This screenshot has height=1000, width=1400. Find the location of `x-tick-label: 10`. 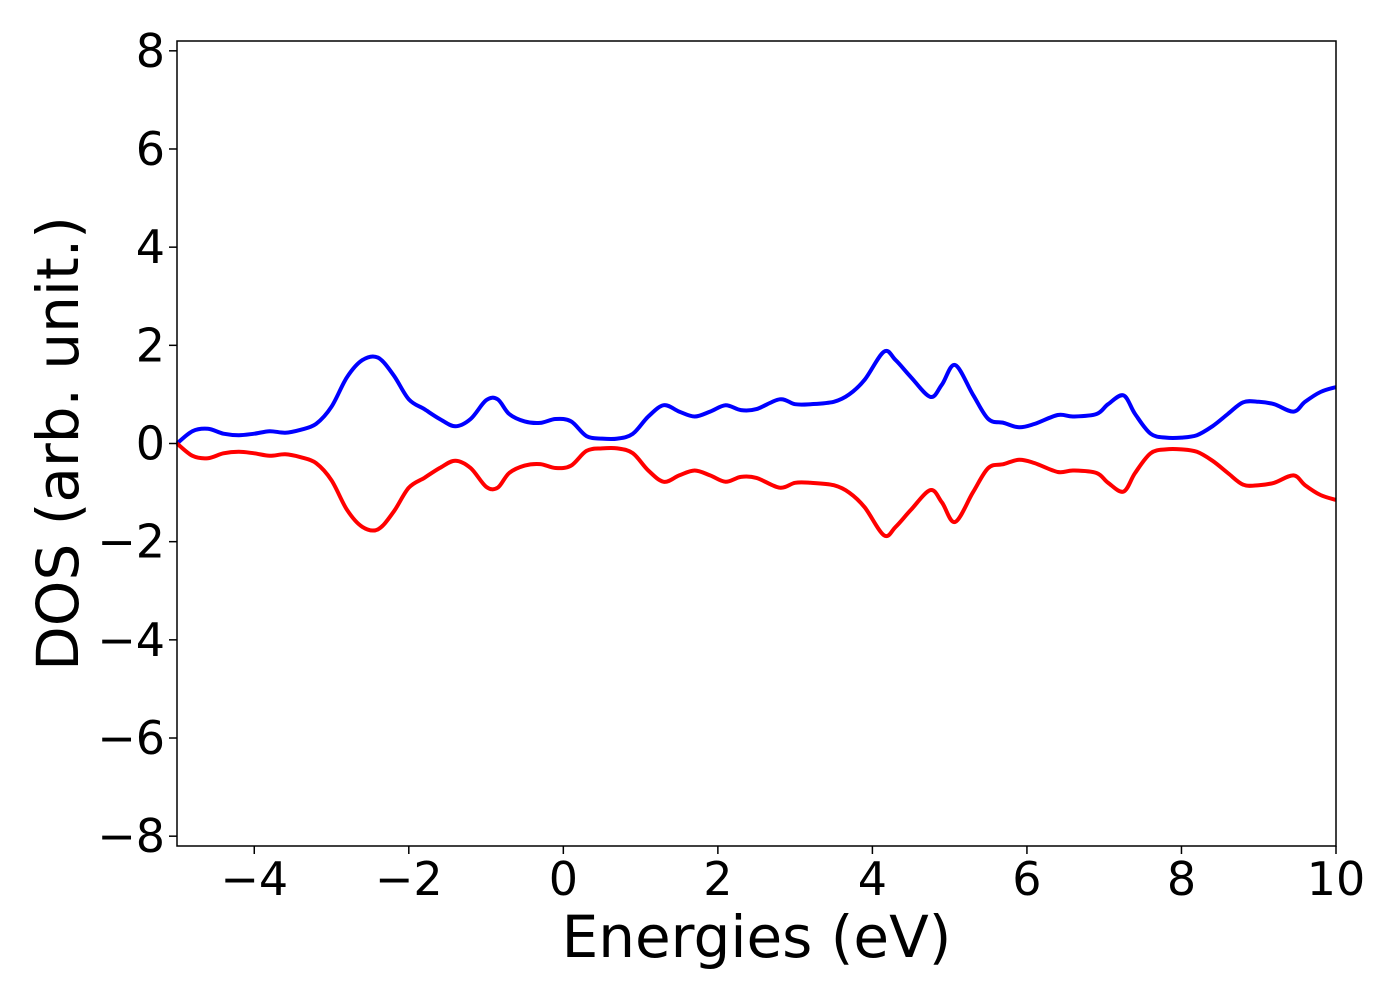

x-tick-label: 10 is located at coordinates (1336, 879).